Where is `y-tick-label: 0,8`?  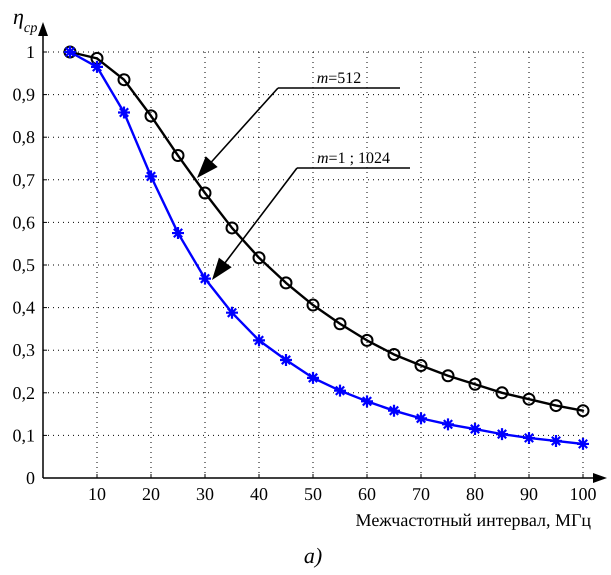
y-tick-label: 0,8 is located at coordinates (23, 137).